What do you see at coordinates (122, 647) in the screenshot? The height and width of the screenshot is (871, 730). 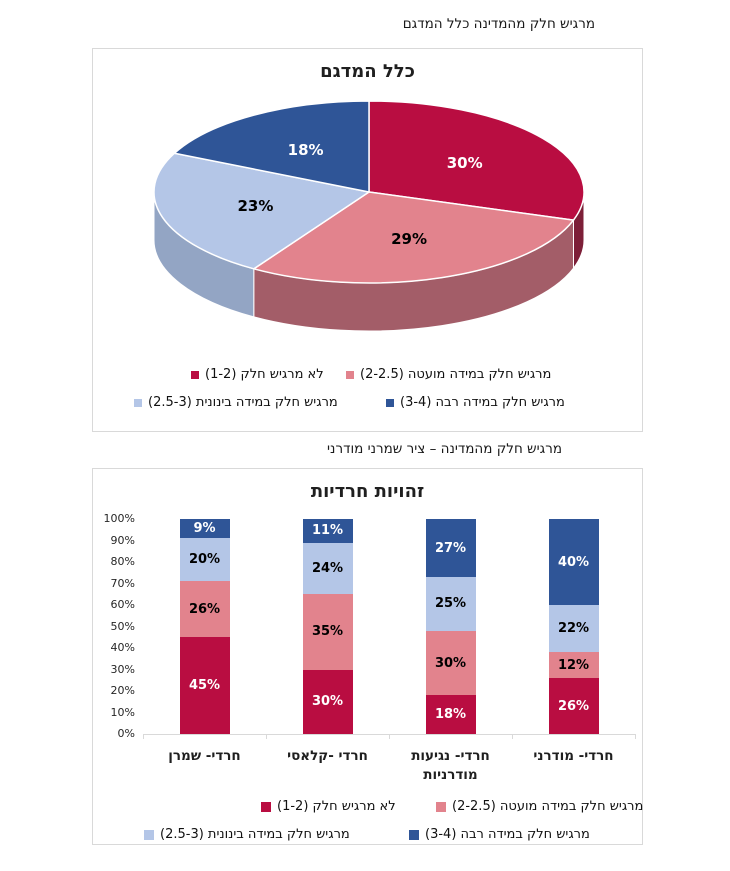 I see `y-axis-tick-label: 40%` at bounding box center [122, 647].